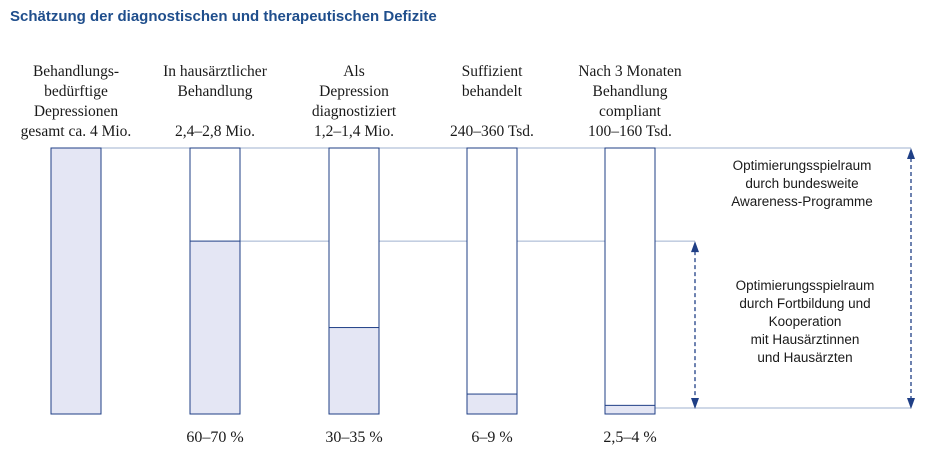 This screenshot has height=457, width=930. What do you see at coordinates (353, 437) in the screenshot?
I see `value-label-3: 30–35 %` at bounding box center [353, 437].